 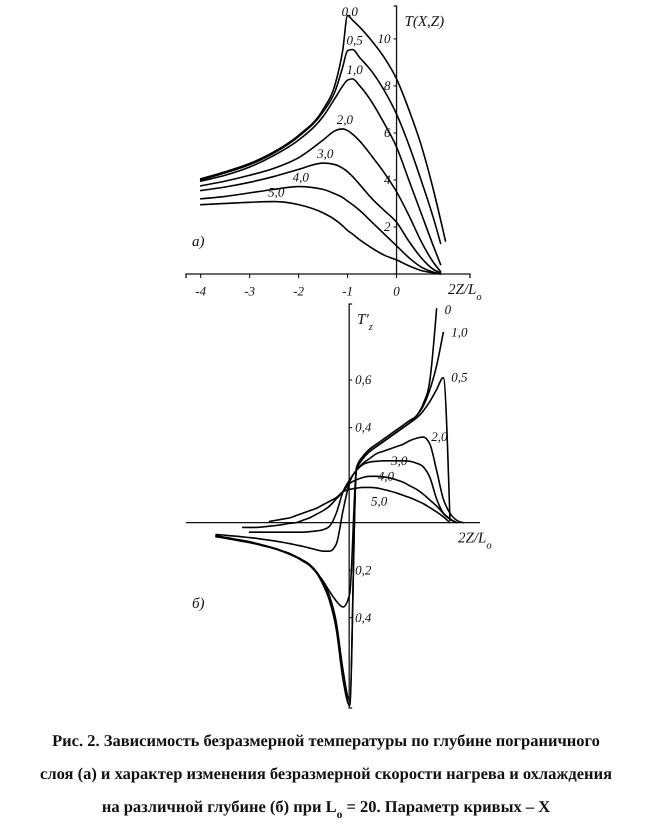 What do you see at coordinates (448, 309) in the screenshot?
I see `series-label: 0` at bounding box center [448, 309].